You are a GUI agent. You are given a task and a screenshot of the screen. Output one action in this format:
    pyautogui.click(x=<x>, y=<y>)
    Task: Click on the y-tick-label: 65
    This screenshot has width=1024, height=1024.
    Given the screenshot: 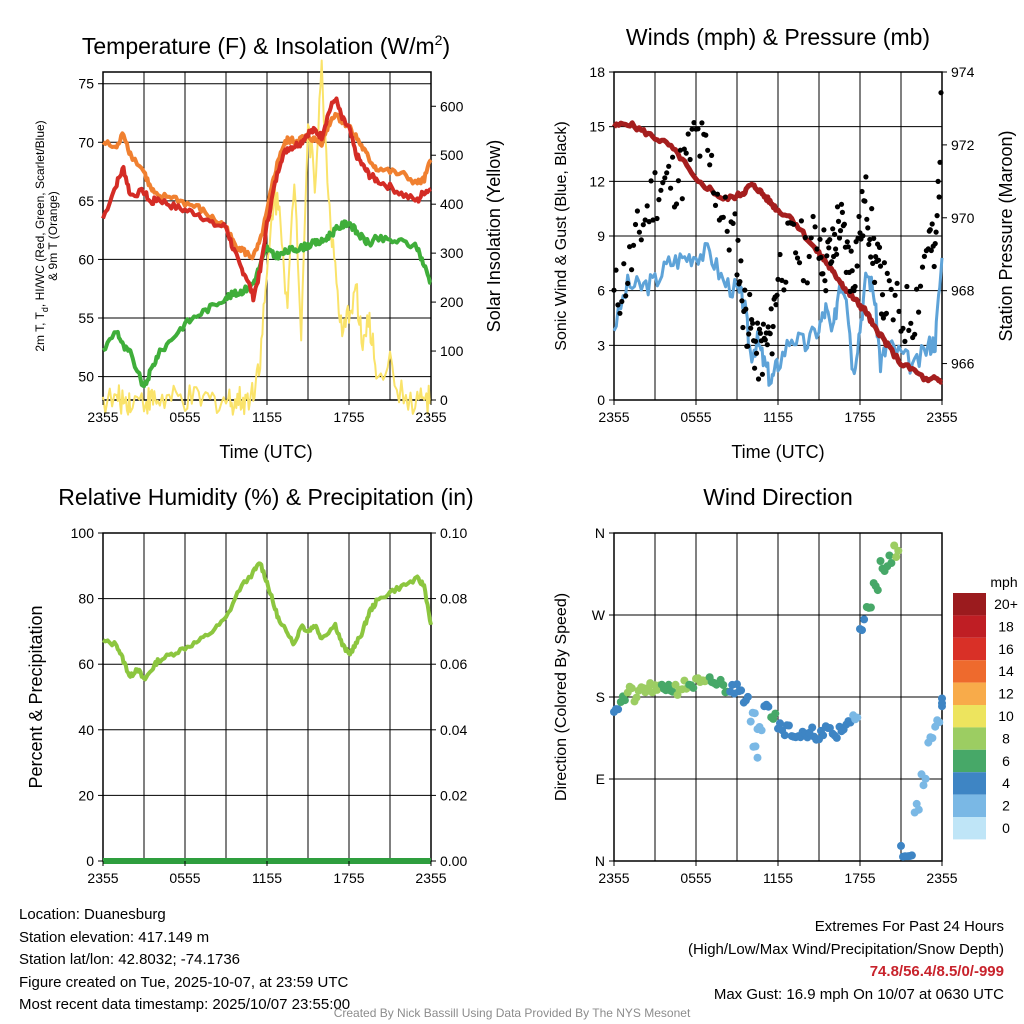 What is the action you would take?
    pyautogui.click(x=86, y=201)
    